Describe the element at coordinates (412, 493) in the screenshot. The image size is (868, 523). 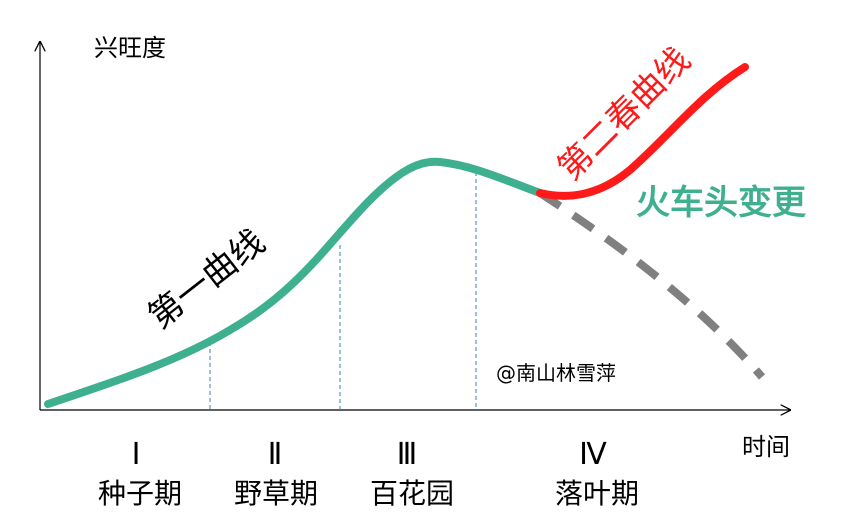
I see `stage-name-3: 百花园` at that location.